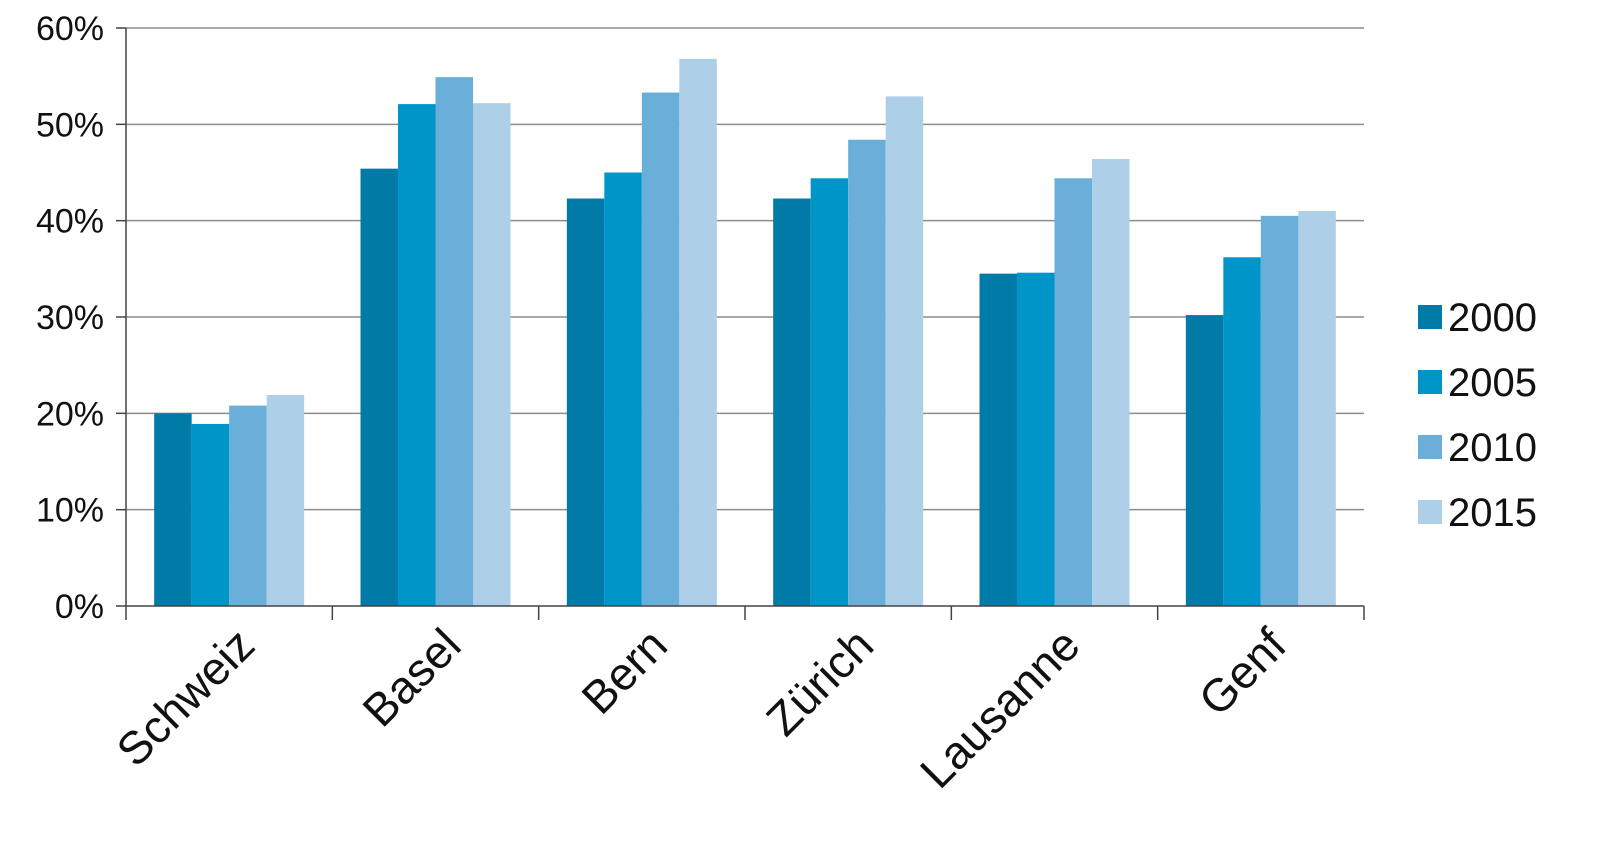 This screenshot has width=1618, height=845. Describe the element at coordinates (623, 670) in the screenshot. I see `category-label: Bern` at that location.